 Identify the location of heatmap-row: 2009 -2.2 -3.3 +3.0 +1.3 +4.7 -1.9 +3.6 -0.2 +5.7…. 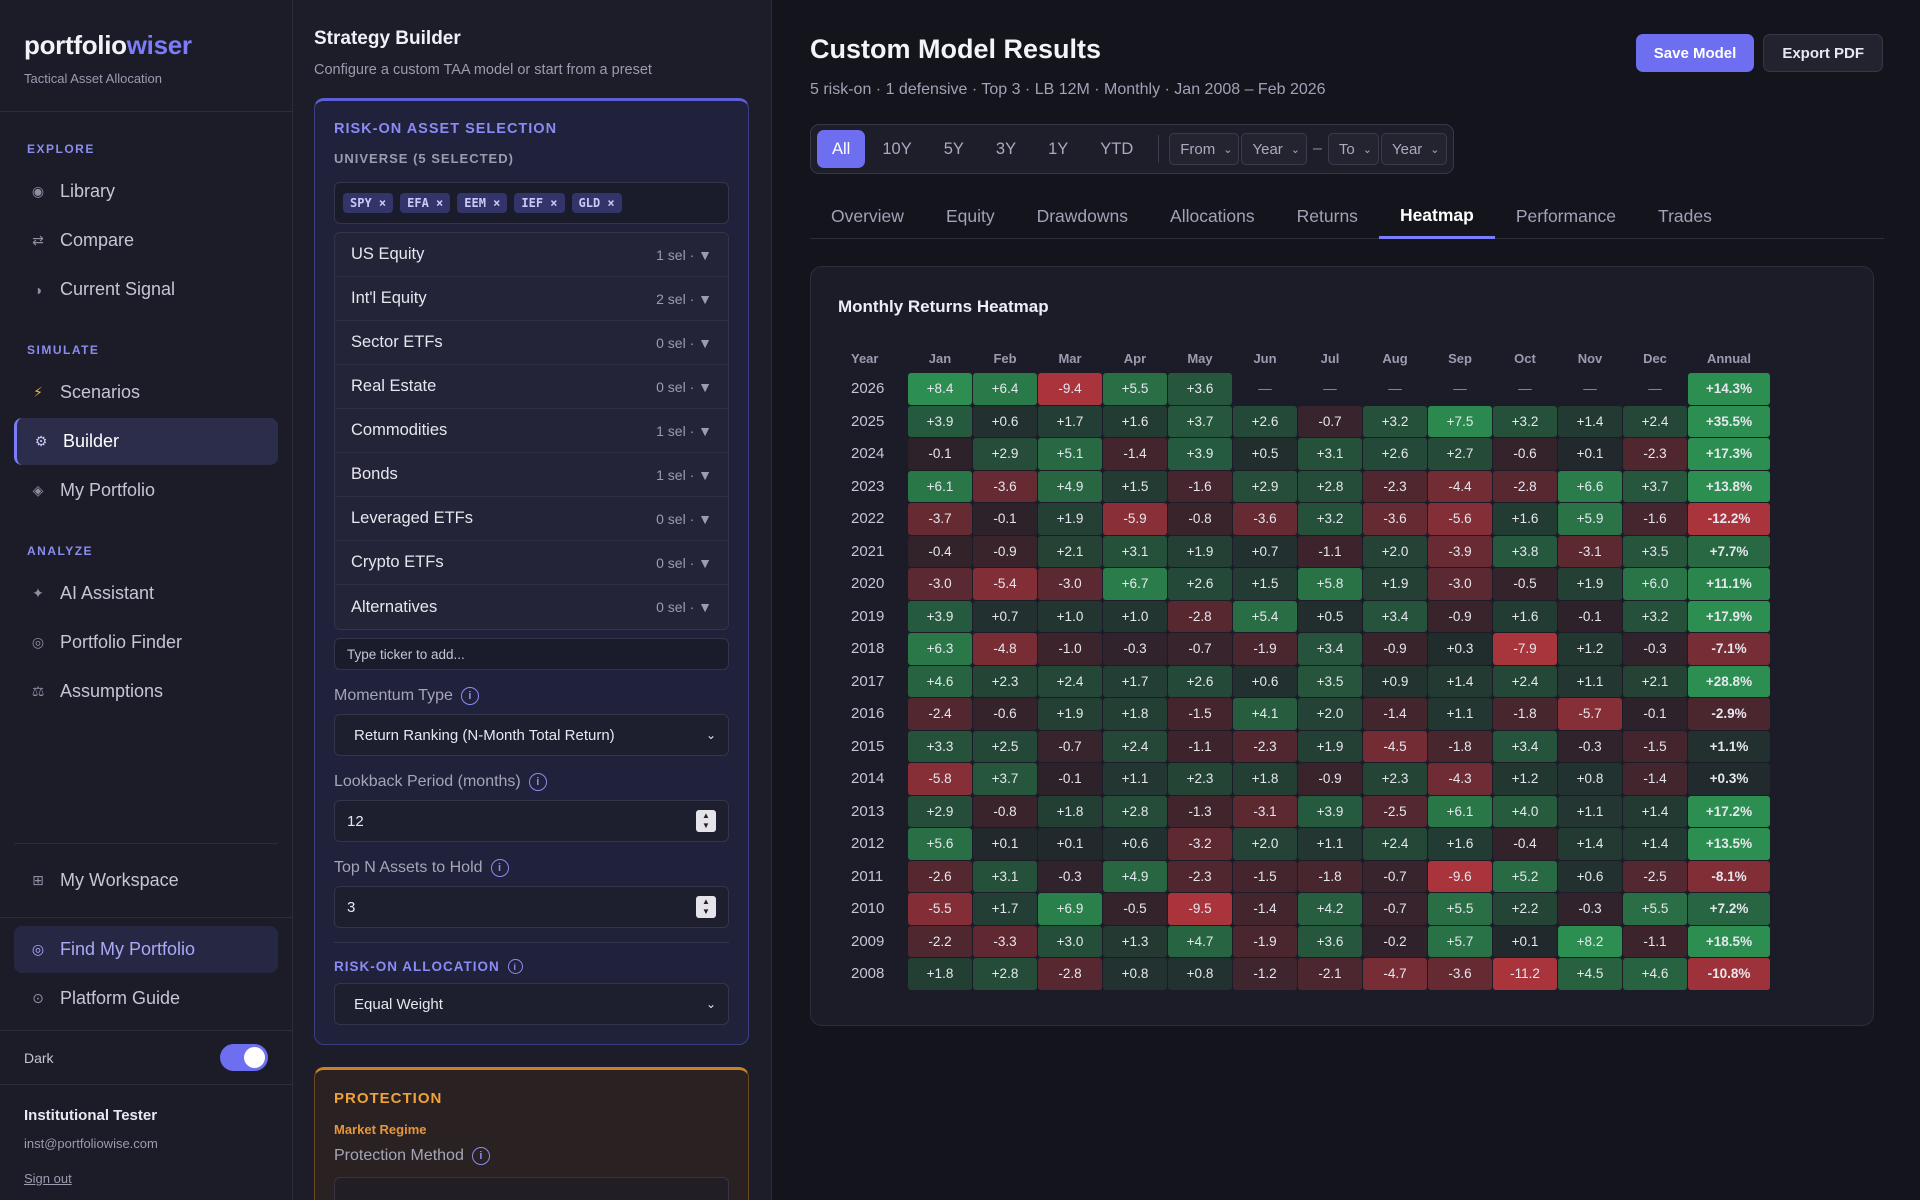
(1310, 941).